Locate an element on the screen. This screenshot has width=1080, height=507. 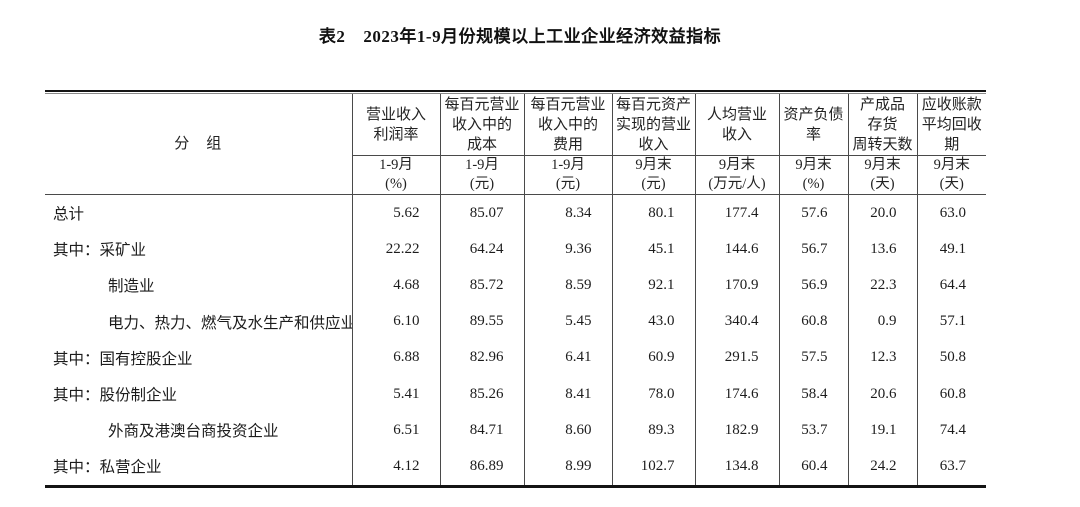
value-cell: 60.4 is located at coordinates (814, 467).